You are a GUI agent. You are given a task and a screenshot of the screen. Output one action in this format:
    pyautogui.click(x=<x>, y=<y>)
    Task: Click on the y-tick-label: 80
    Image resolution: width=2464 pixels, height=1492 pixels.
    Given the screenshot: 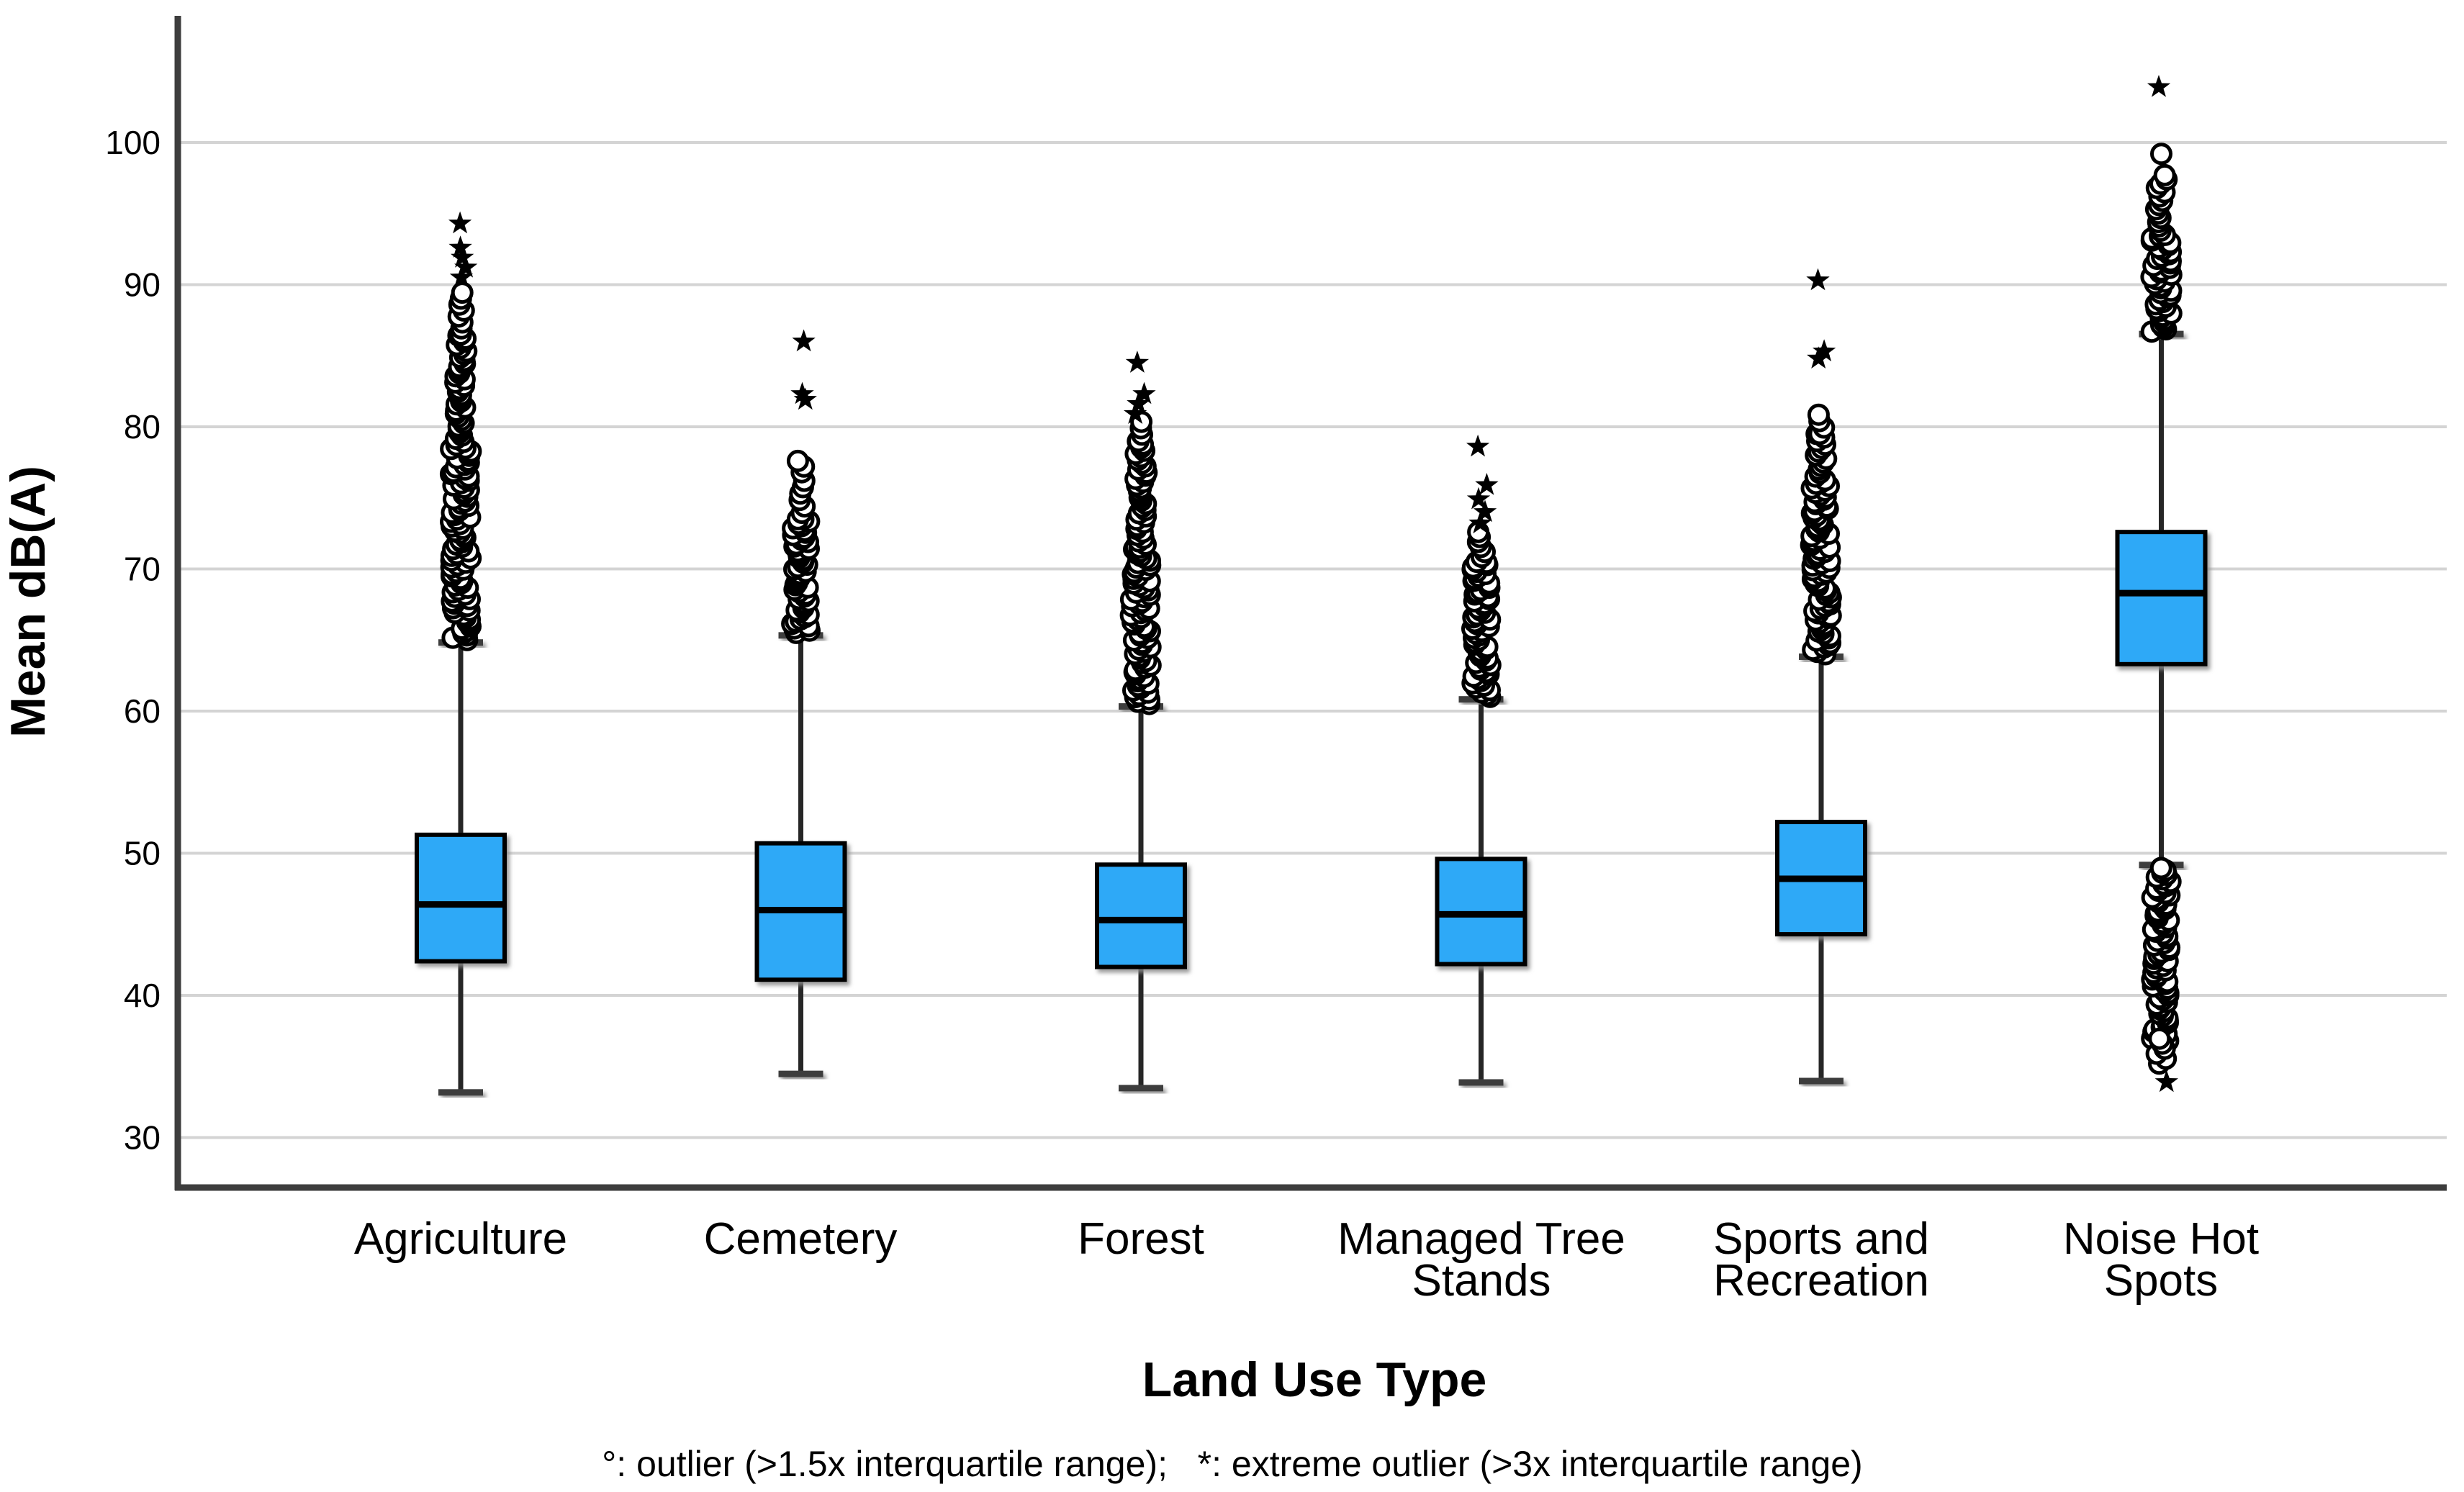 What is the action you would take?
    pyautogui.click(x=142, y=427)
    